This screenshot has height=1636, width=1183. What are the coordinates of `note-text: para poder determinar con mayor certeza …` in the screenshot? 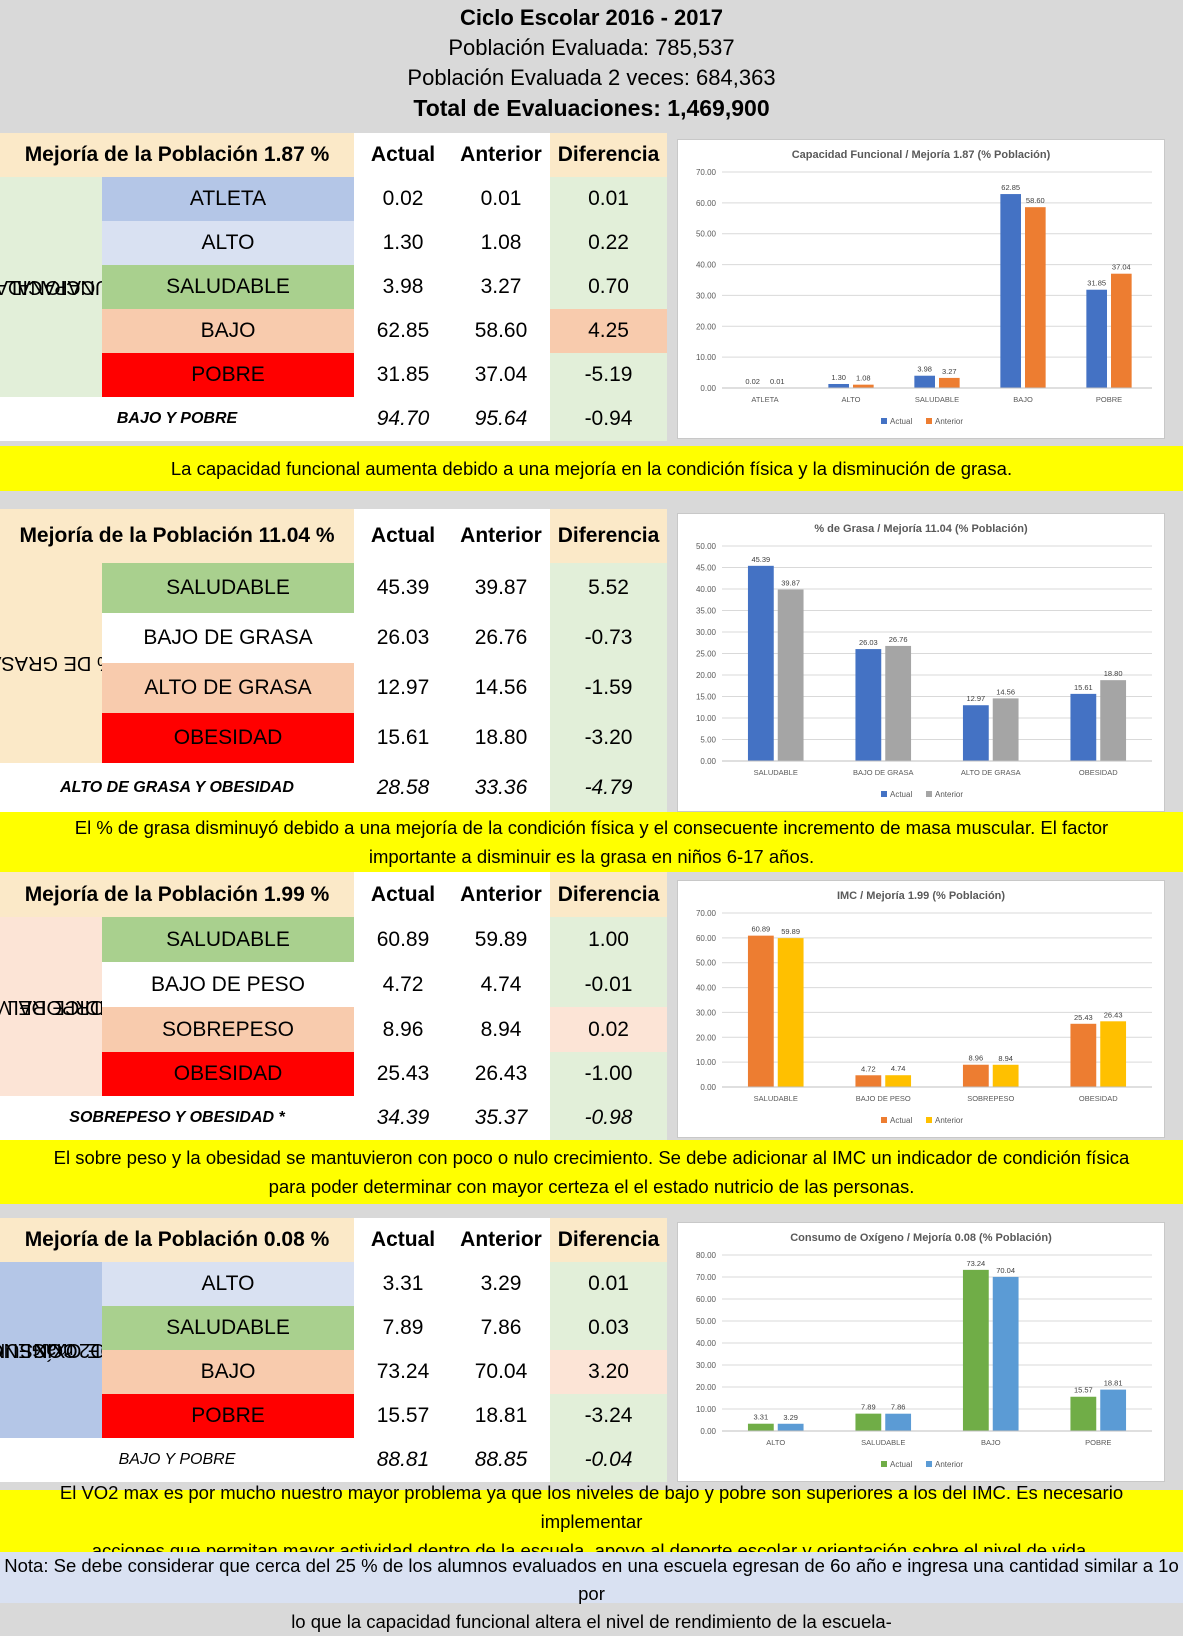 It's located at (591, 1186).